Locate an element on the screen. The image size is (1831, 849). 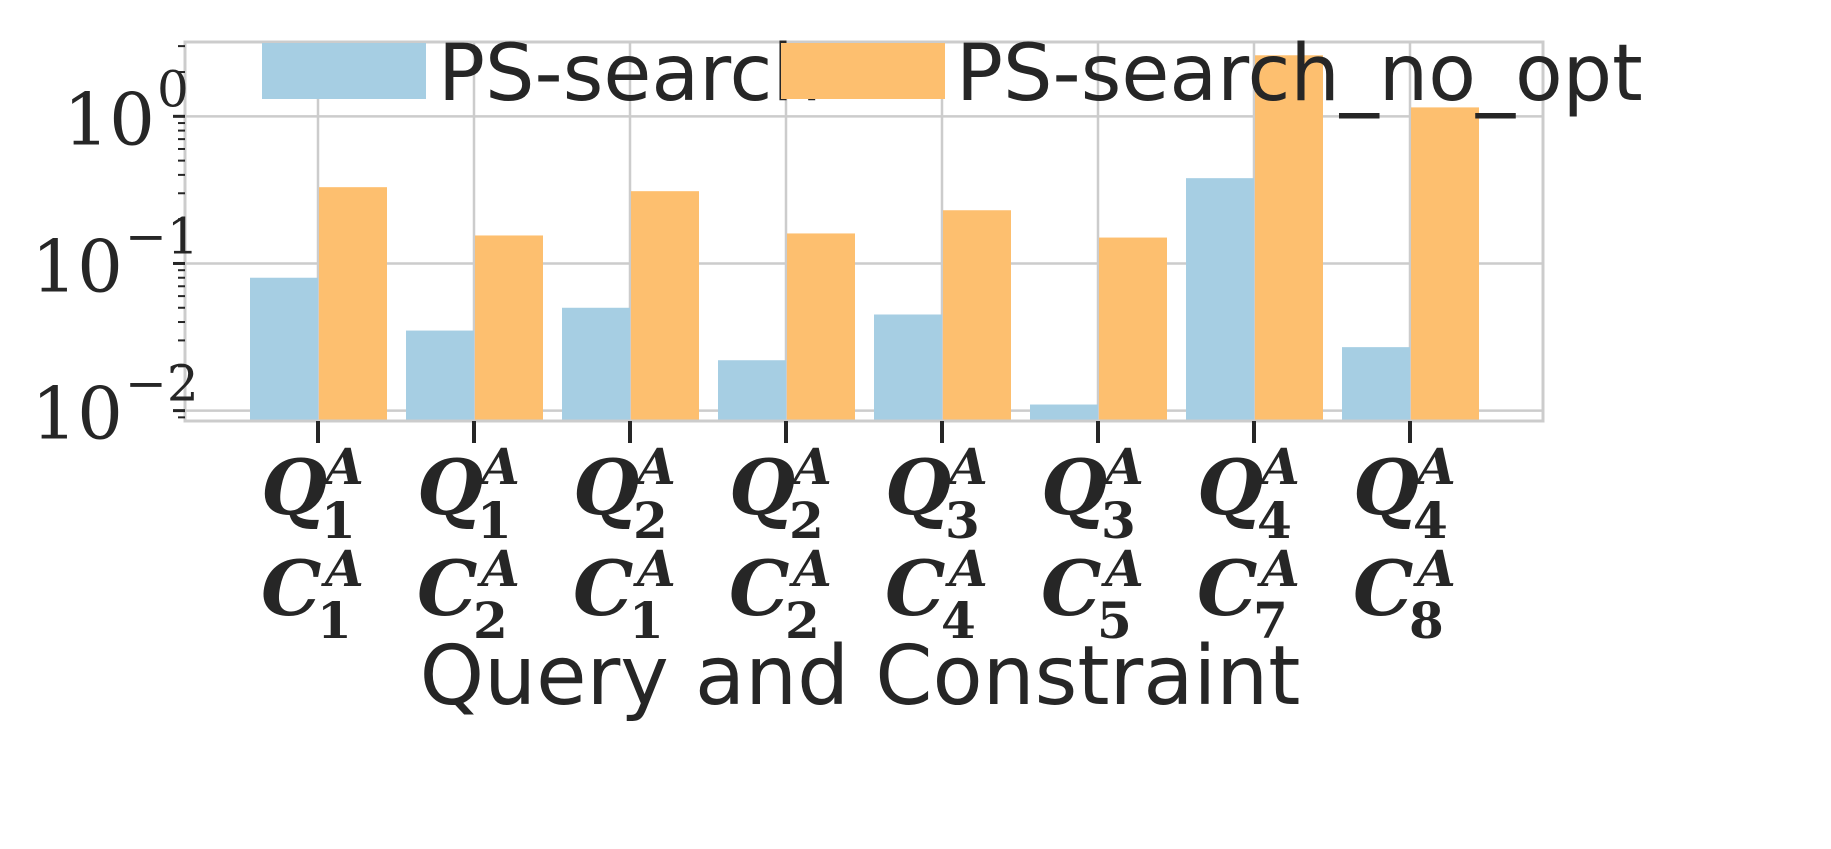
legend-swatch-PS-search is located at coordinates (344, 71).